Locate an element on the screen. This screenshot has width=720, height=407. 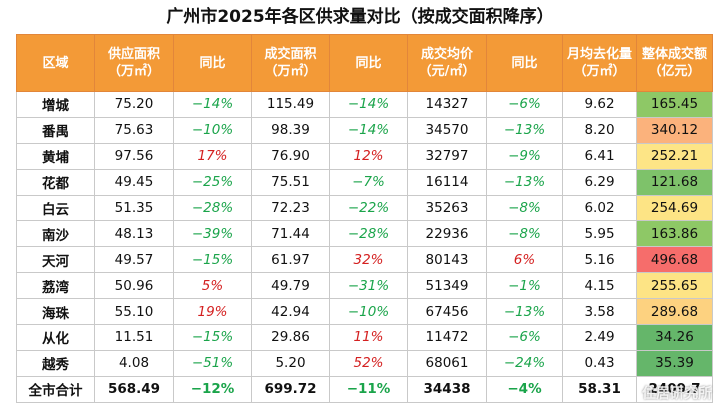
table-row: 黄埔 97.56 17% 76.90 12% 32797 −9% 6.41 252.21 is located at coordinates (364, 156).